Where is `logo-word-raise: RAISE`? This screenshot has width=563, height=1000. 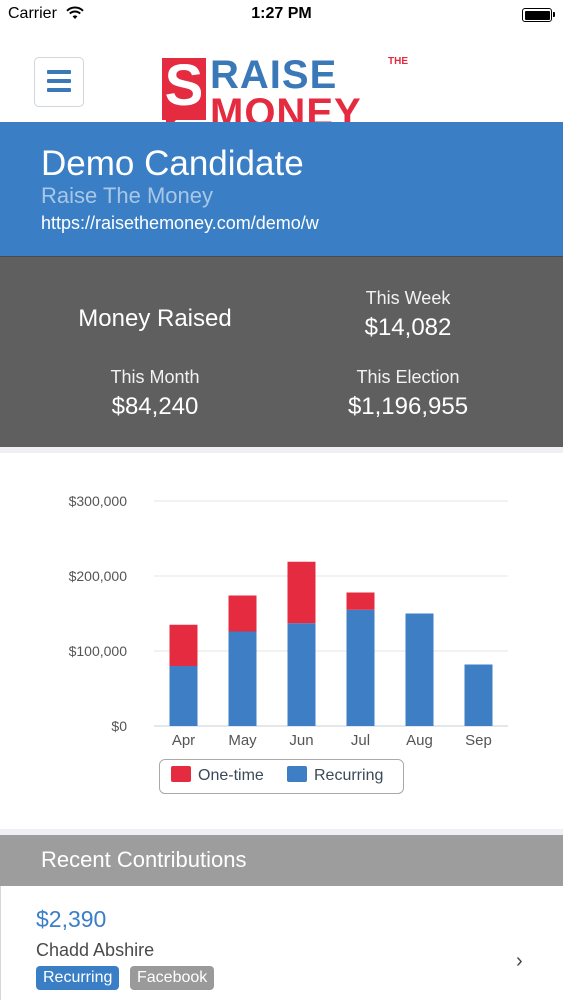
logo-word-raise: RAISE is located at coordinates (274, 75).